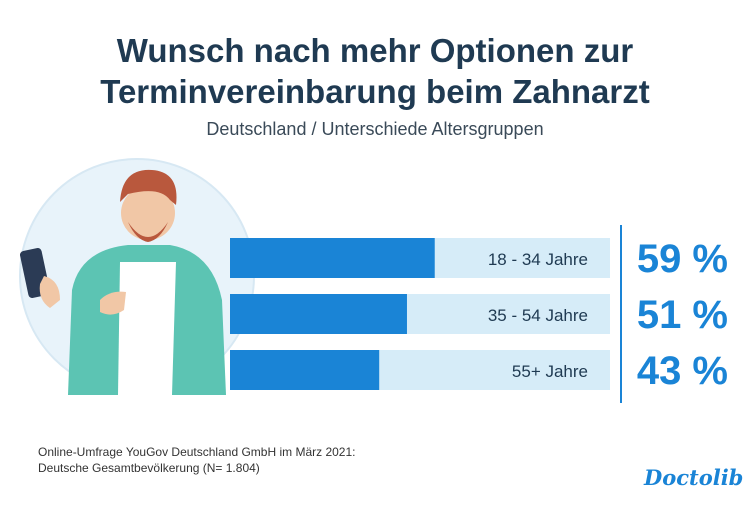  Describe the element at coordinates (375, 129) in the screenshot. I see `chart-subtitle: Deutschland / Unterschiede Altersgruppen` at that location.